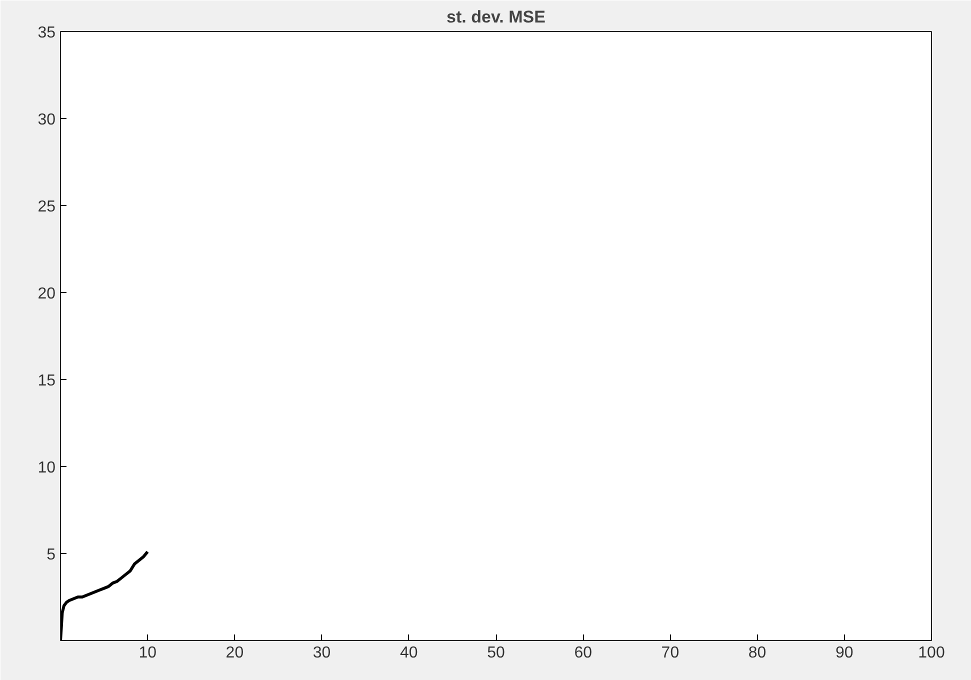 The image size is (971, 680). I want to click on chart-title: st. dev. MSE, so click(496, 17).